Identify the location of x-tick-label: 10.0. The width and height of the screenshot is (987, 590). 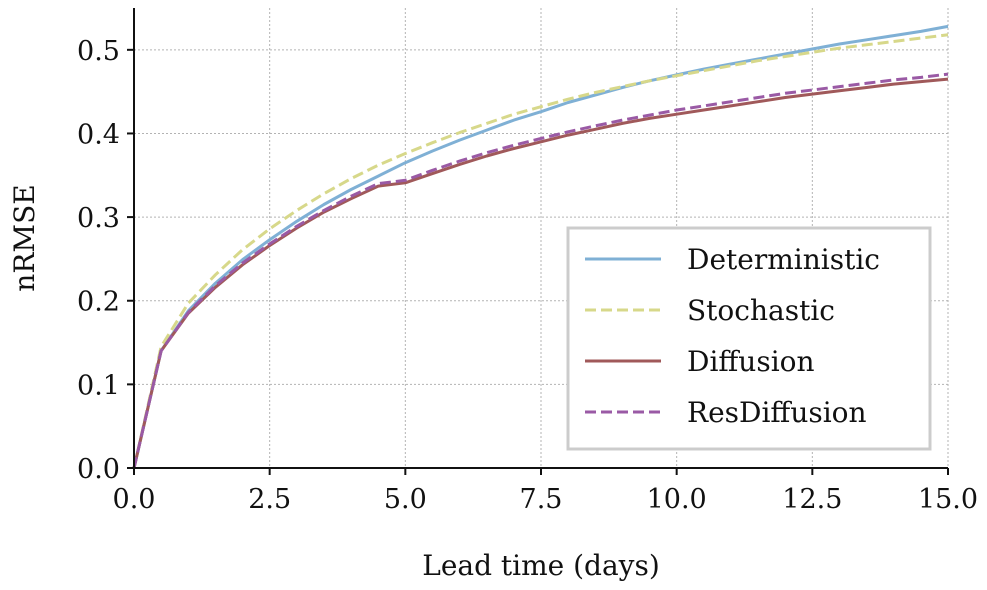
(677, 499).